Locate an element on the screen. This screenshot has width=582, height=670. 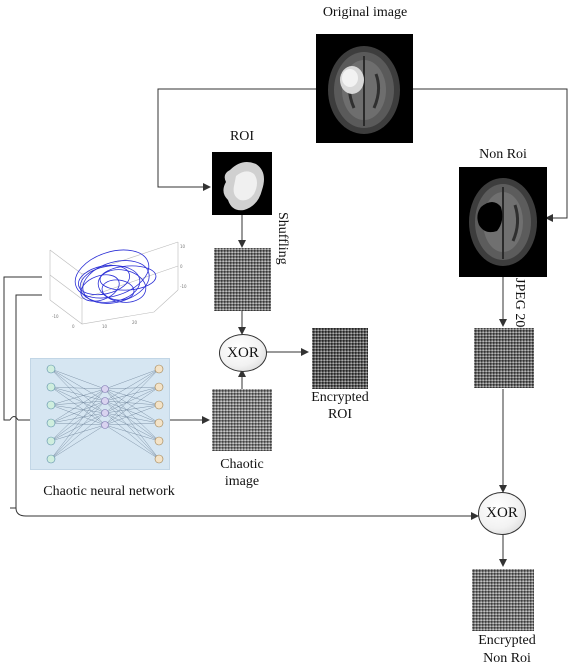
roi-label: ROI is located at coordinates (242, 136).